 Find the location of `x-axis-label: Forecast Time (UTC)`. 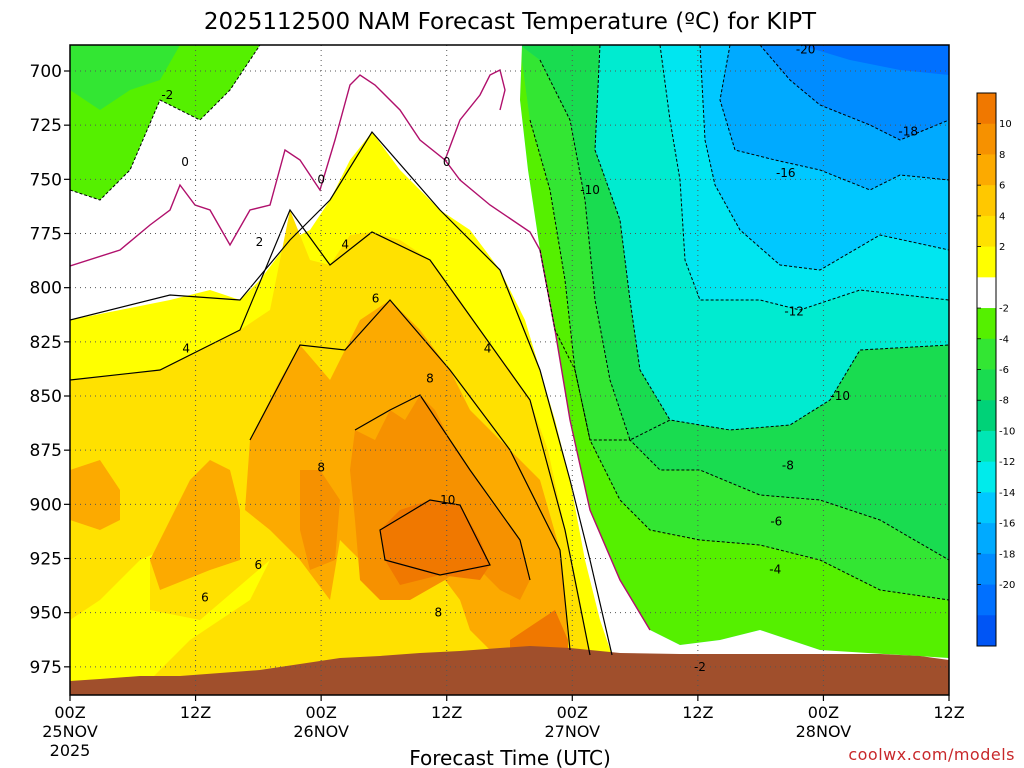

x-axis-label: Forecast Time (UTC) is located at coordinates (510, 757).